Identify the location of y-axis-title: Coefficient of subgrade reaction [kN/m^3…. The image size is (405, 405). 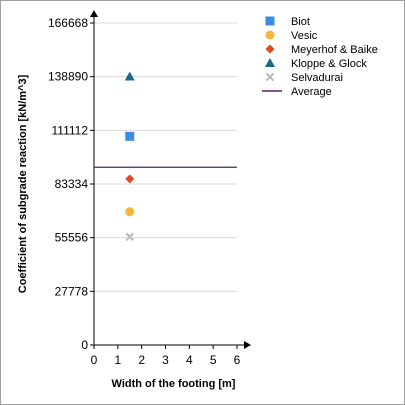
(23, 183).